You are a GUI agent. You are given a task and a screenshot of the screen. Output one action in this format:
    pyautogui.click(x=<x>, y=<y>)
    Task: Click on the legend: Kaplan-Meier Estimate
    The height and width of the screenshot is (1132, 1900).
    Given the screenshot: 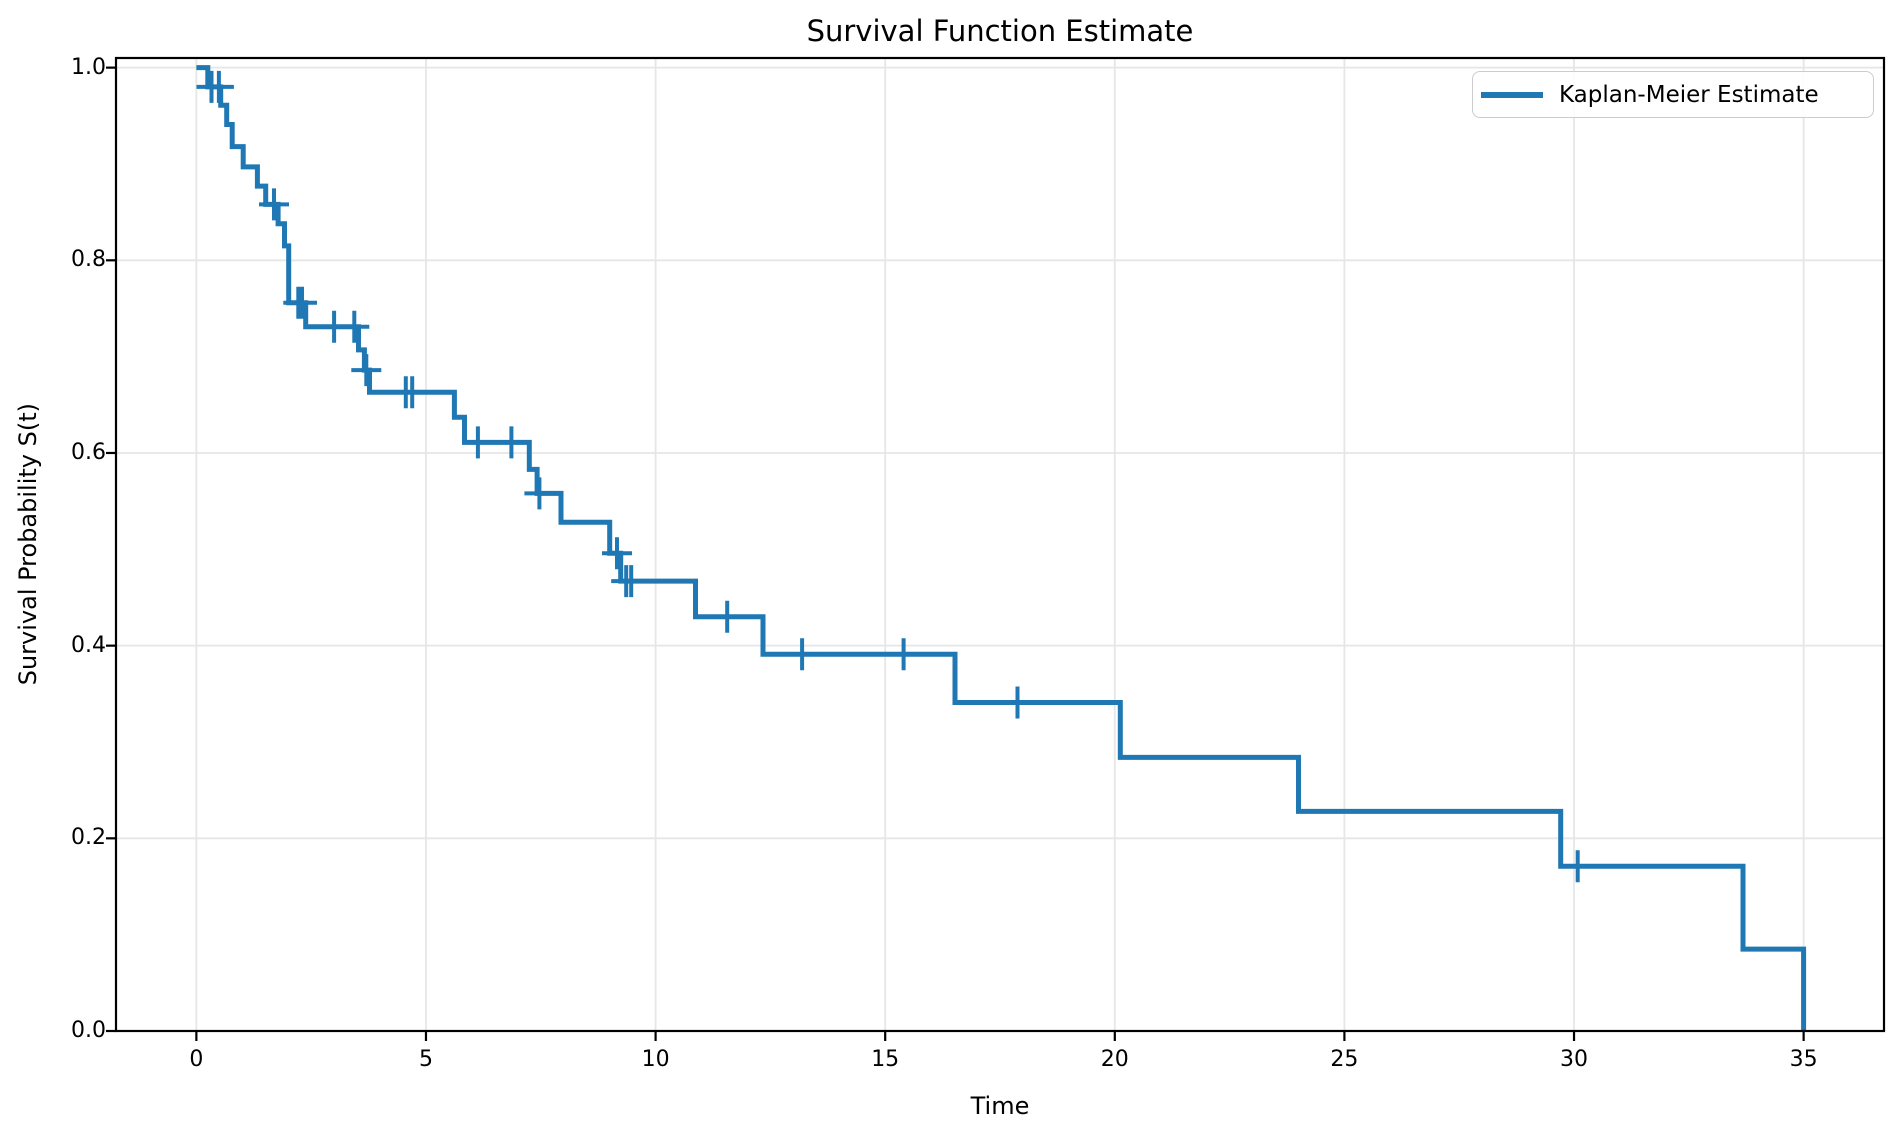 What is the action you would take?
    pyautogui.click(x=1673, y=94)
    